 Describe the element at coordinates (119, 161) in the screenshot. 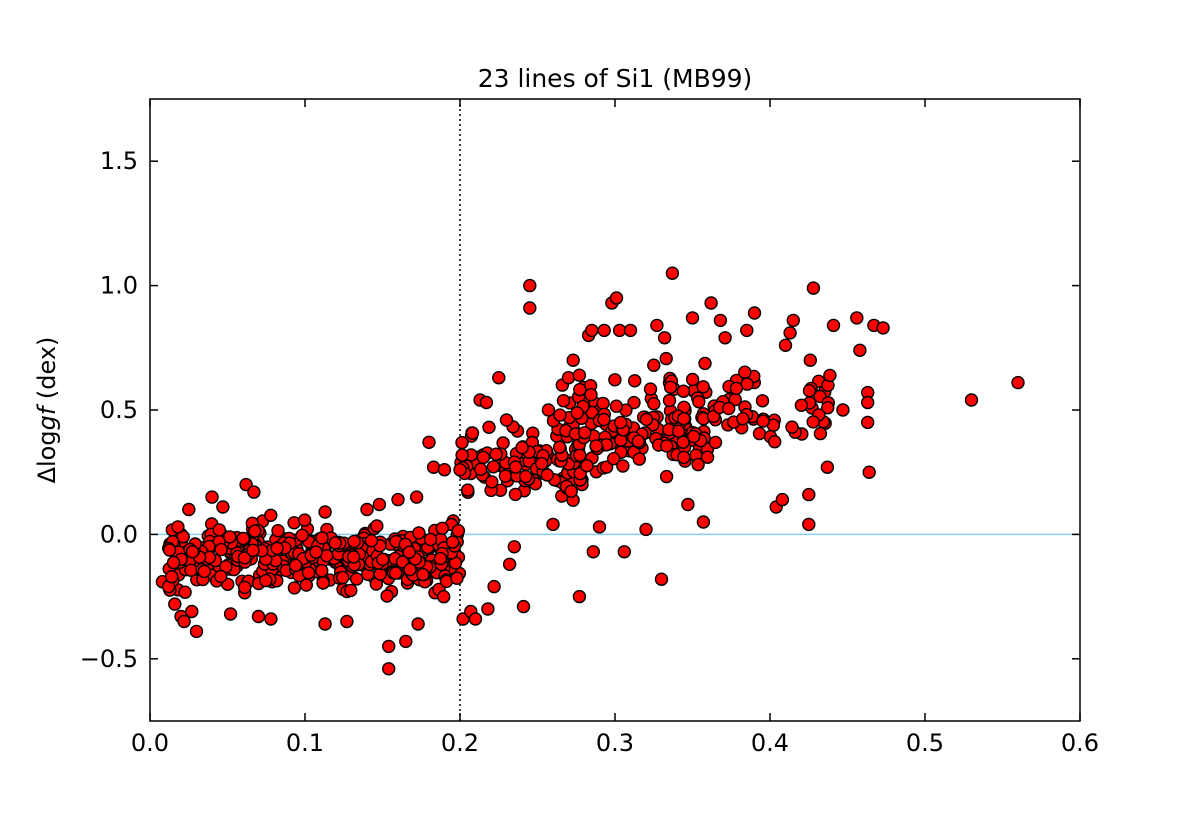

I see `y-tick-label: 1.5` at that location.